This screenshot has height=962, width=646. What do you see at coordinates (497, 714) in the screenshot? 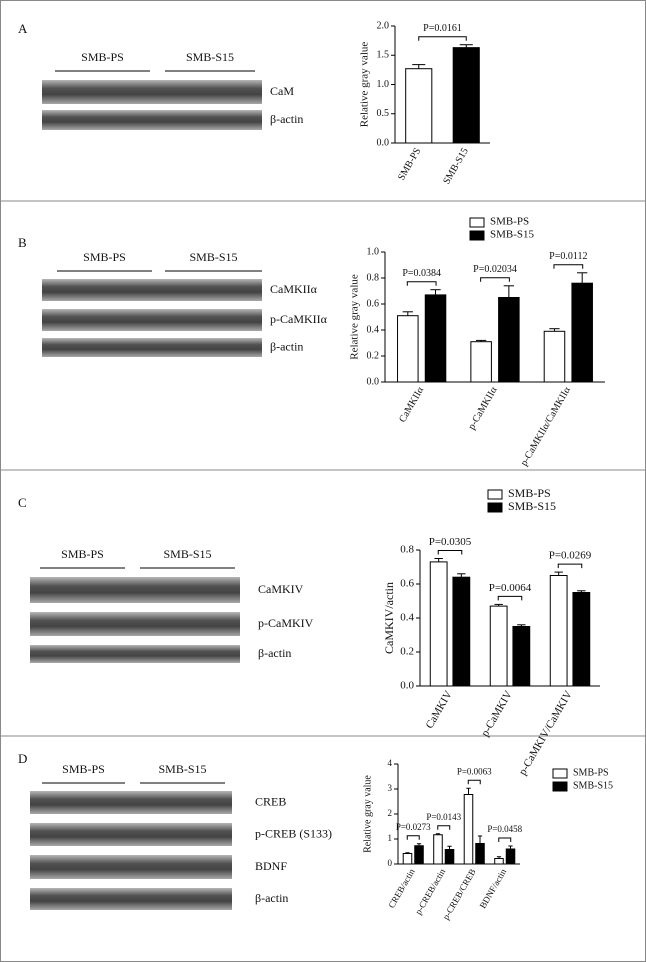
I see `x-tick-label: p-CaMKIV` at bounding box center [497, 714].